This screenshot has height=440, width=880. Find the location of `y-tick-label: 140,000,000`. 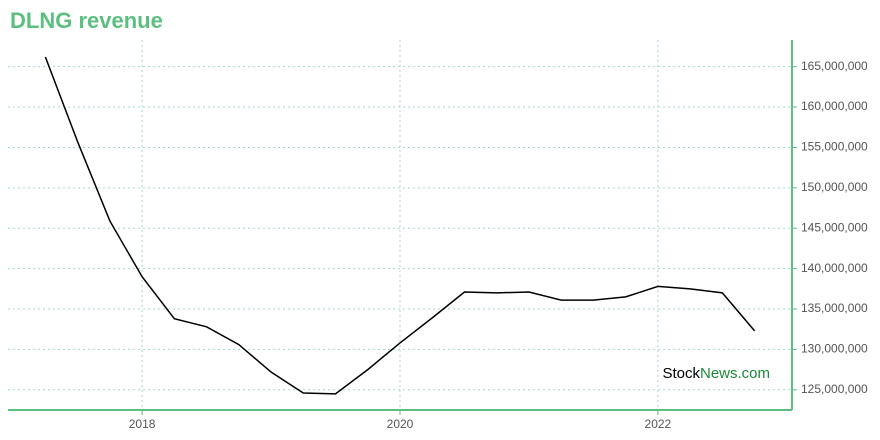

y-tick-label: 140,000,000 is located at coordinates (834, 268).